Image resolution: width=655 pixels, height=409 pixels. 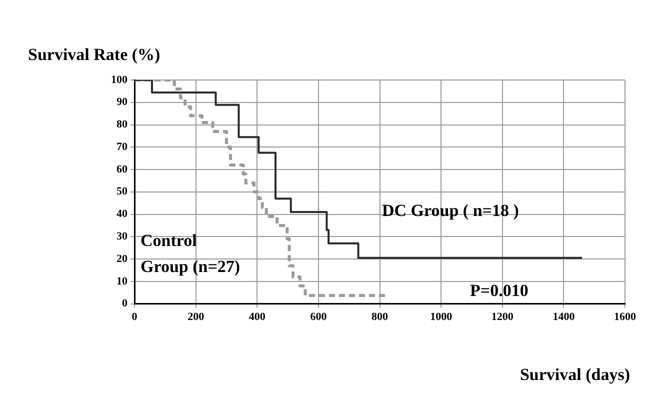 What do you see at coordinates (380, 317) in the screenshot?
I see `x-tick-label: 800` at bounding box center [380, 317].